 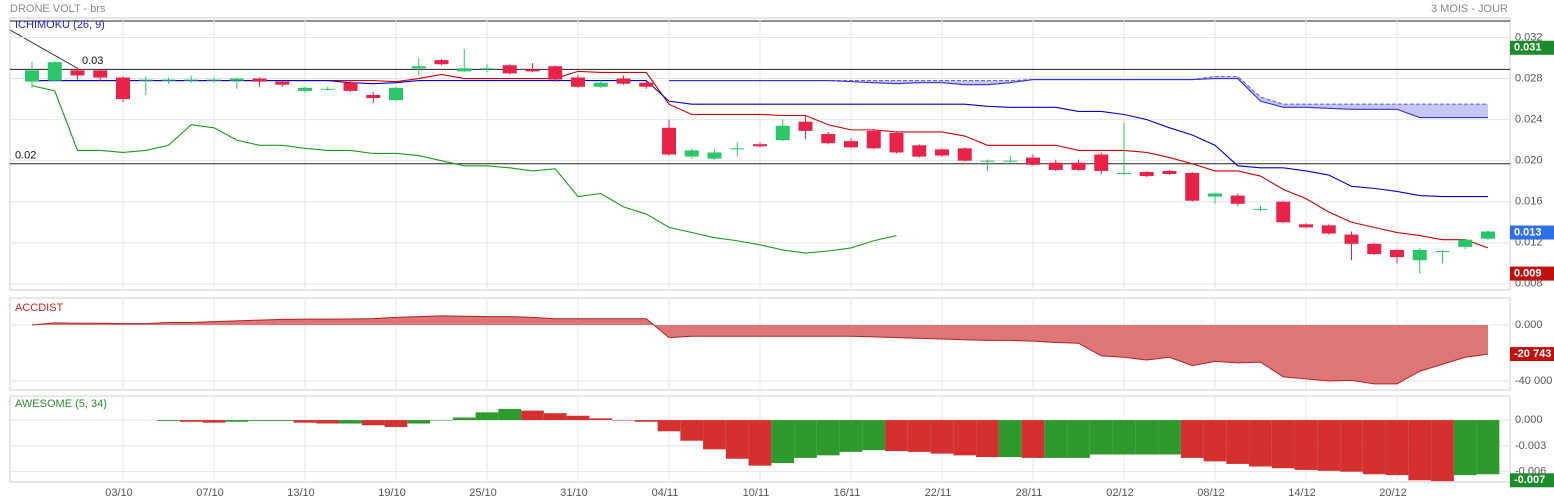 What do you see at coordinates (1529, 284) in the screenshot?
I see `y-tick-label: 0.008` at bounding box center [1529, 284].